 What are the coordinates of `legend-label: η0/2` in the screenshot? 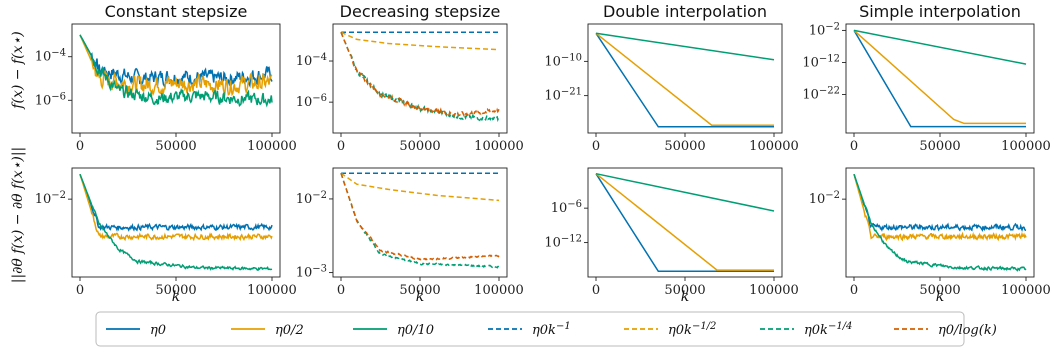 It's located at (289, 330).